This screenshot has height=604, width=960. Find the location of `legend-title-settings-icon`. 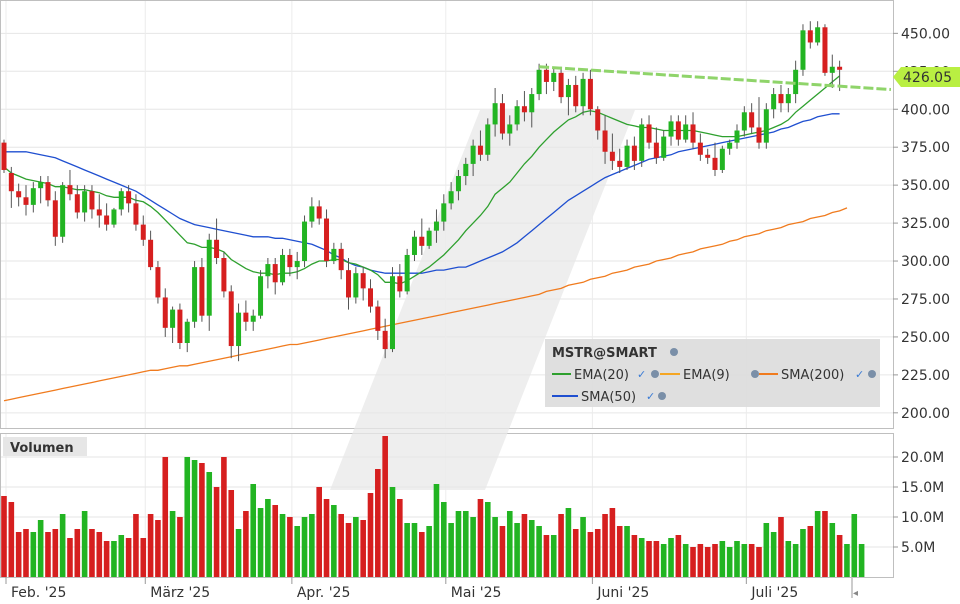

legend-title-settings-icon is located at coordinates (674, 352).